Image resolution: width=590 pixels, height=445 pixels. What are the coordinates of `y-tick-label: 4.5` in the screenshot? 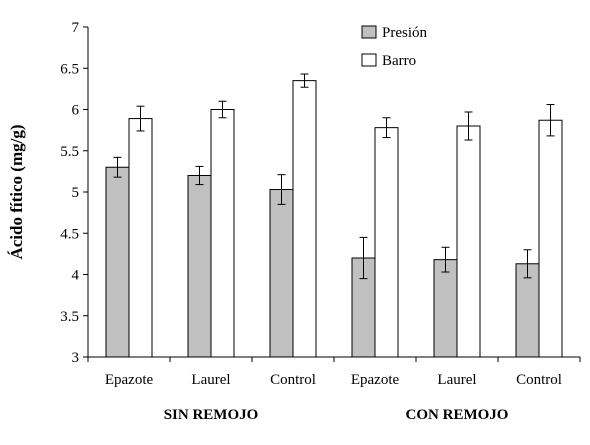 It's located at (69, 234).